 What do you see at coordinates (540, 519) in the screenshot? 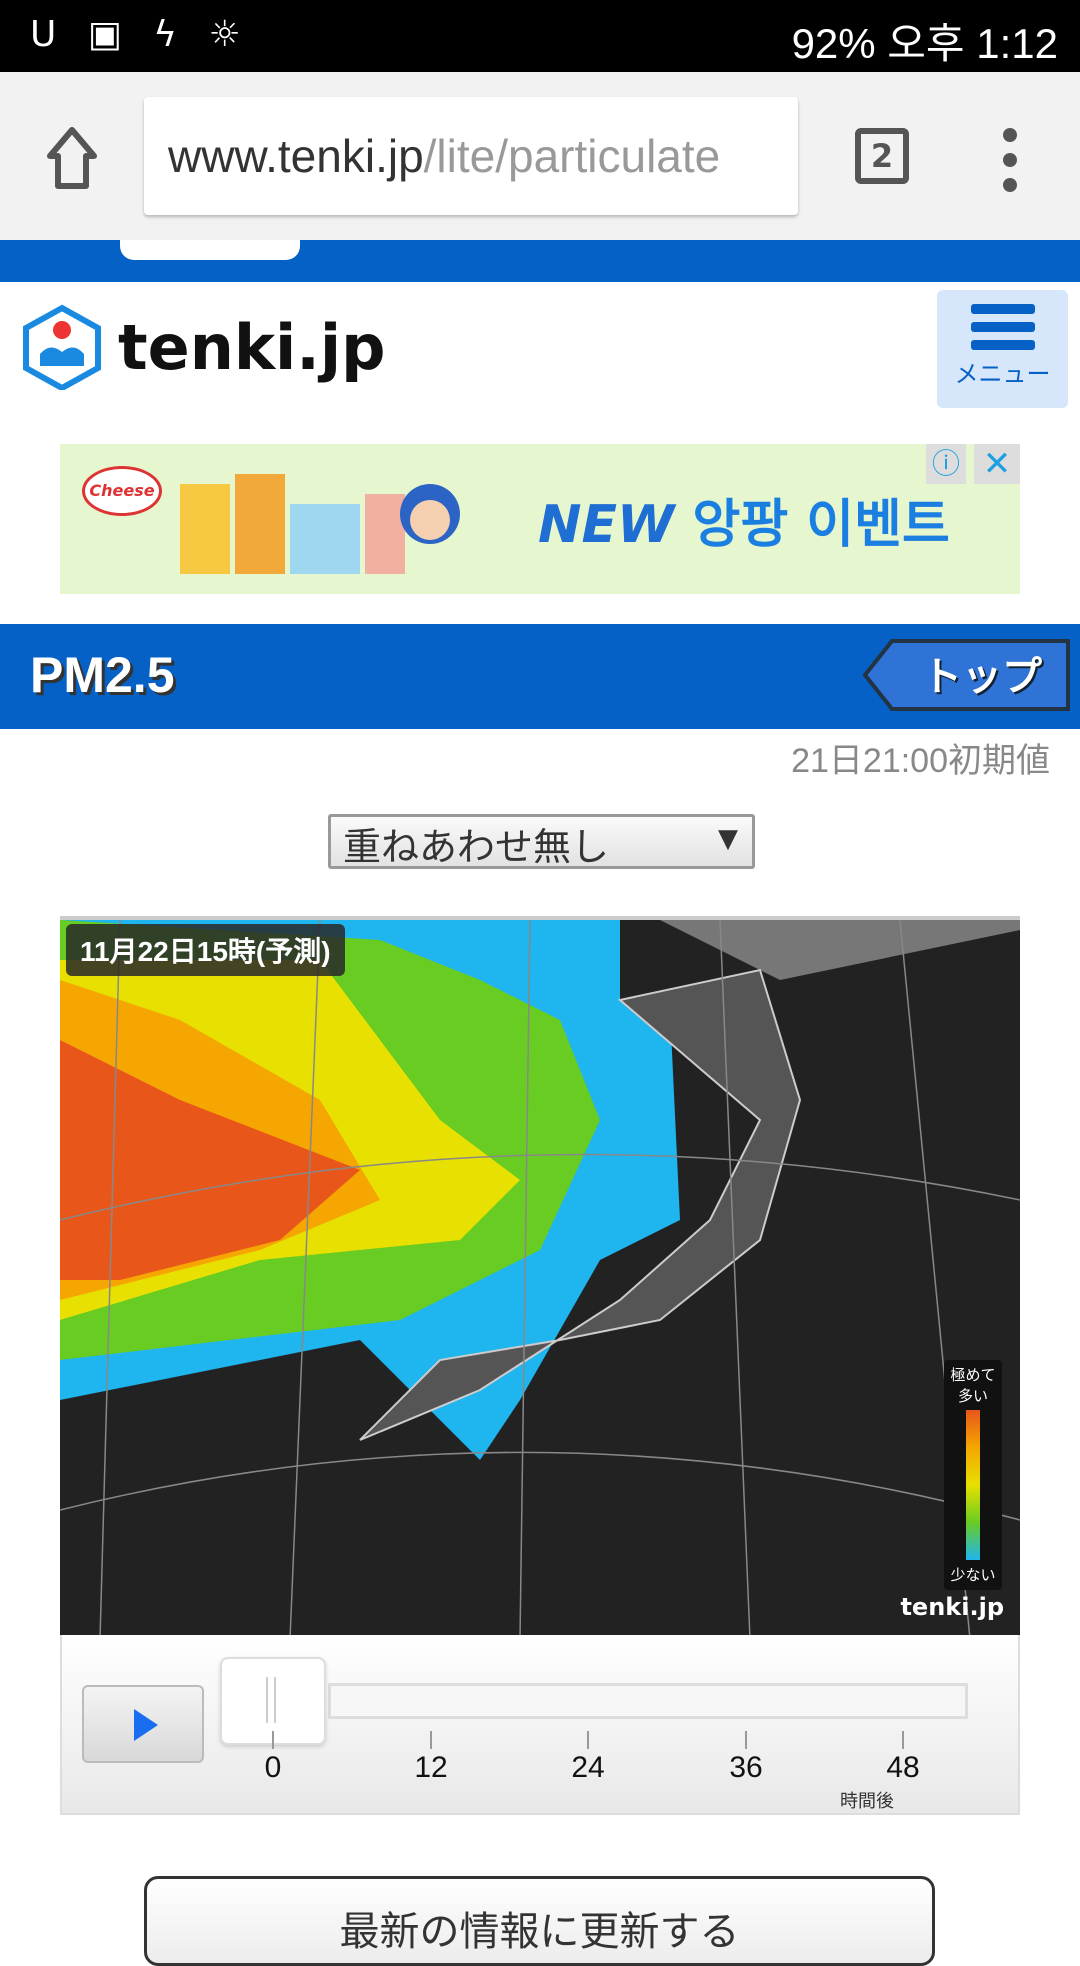
I see `ad-banner: Cheese NEW 앙팡 이벤트 ⓘ ✕` at bounding box center [540, 519].